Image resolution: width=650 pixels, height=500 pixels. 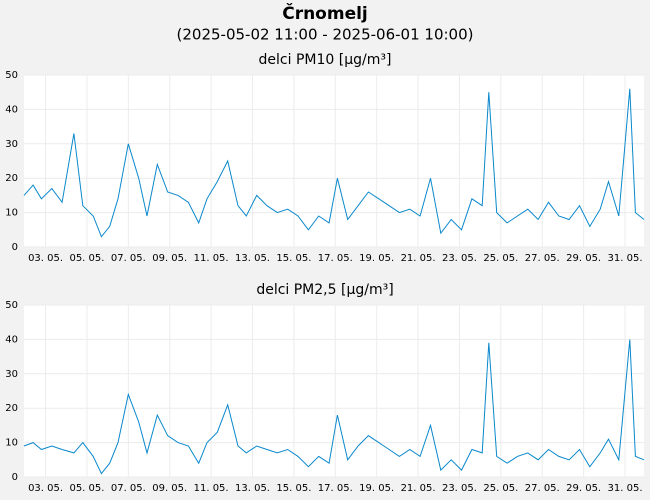 I want to click on chart-subtitle: (2025-05-02 11:00 - 2025-06-01 10:00), so click(x=325, y=35).